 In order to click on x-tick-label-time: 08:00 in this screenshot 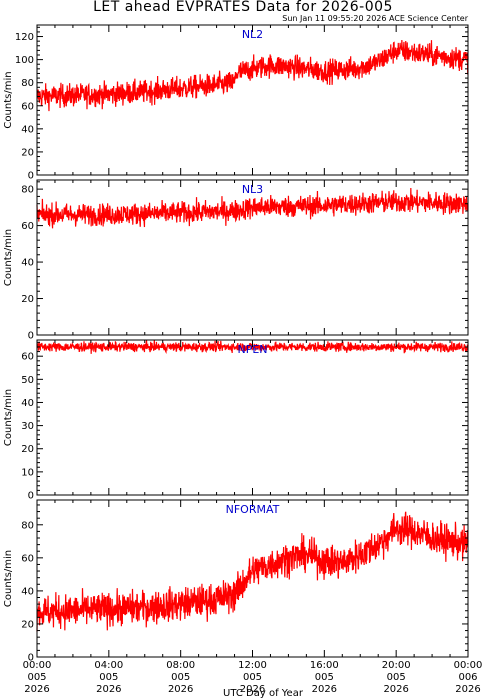, I will do `click(180, 665)`.